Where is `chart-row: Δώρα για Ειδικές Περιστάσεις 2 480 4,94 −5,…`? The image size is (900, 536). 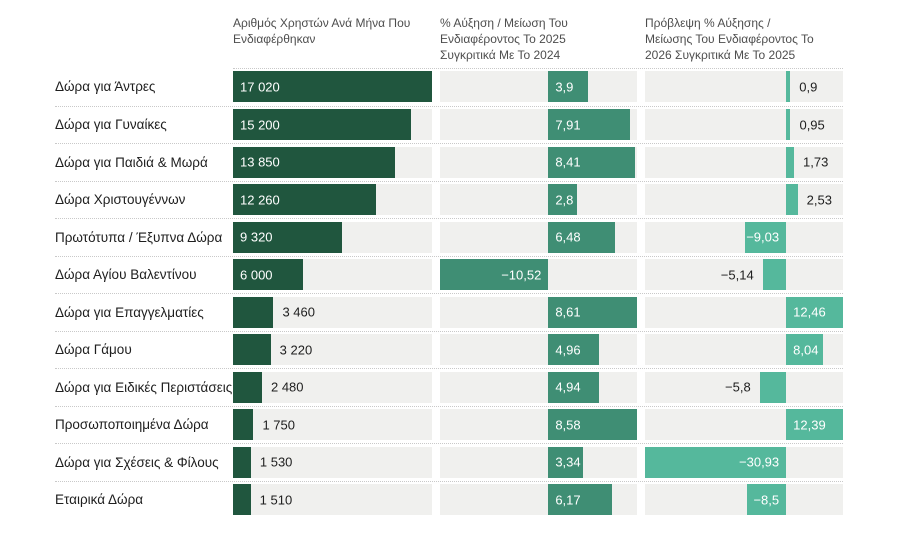 chart-row: Δώρα για Ειδικές Περιστάσεις 2 480 4,94 −5,… is located at coordinates (449, 387).